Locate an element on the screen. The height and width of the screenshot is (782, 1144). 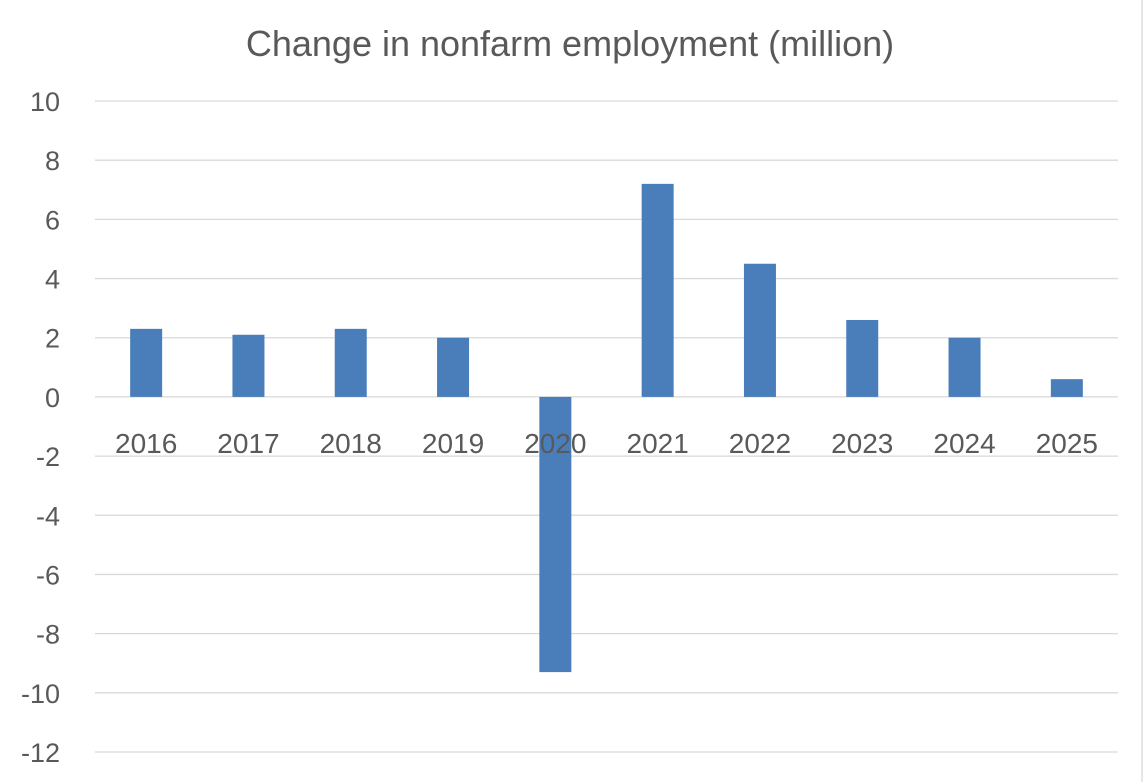
x-tick-label: 2016 is located at coordinates (146, 443).